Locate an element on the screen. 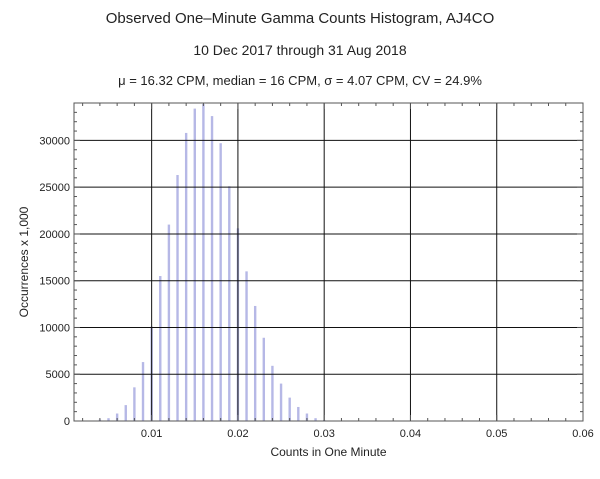 This screenshot has height=479, width=600. y-tick-label: 30000 is located at coordinates (54, 141).